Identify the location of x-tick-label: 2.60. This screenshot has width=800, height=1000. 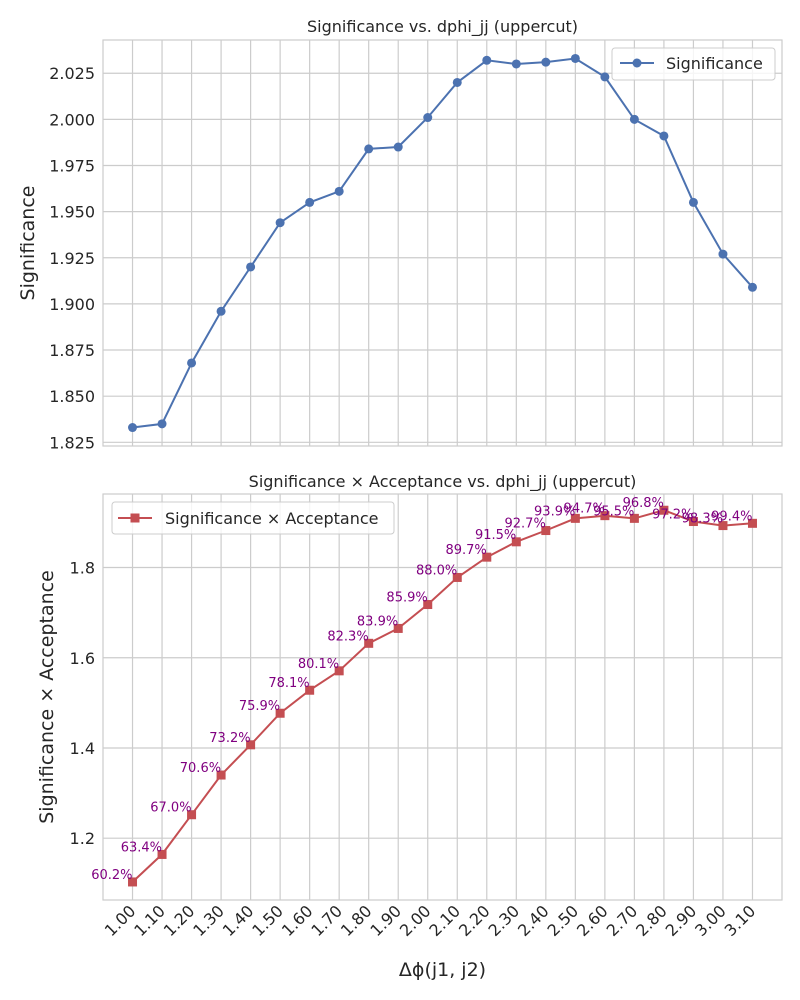
(592, 920).